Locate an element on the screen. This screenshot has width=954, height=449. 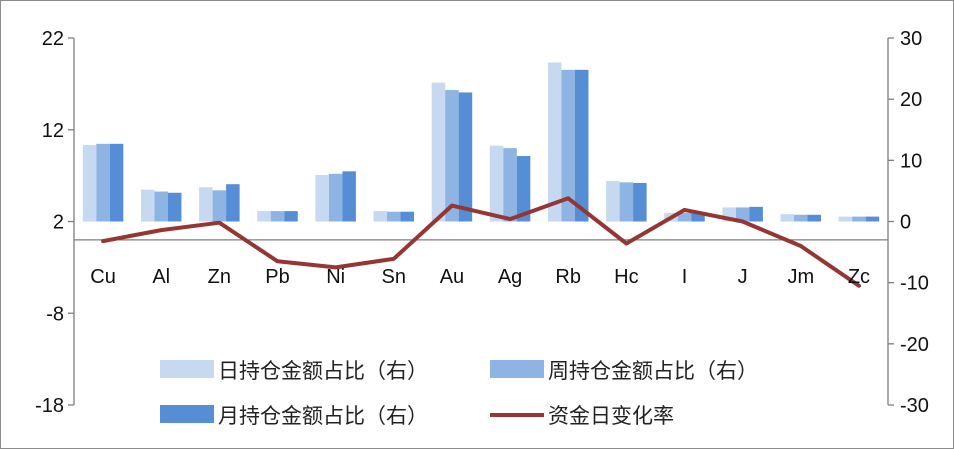
legend-label-2: 周持仓金额占比（右） is located at coordinates (653, 371).